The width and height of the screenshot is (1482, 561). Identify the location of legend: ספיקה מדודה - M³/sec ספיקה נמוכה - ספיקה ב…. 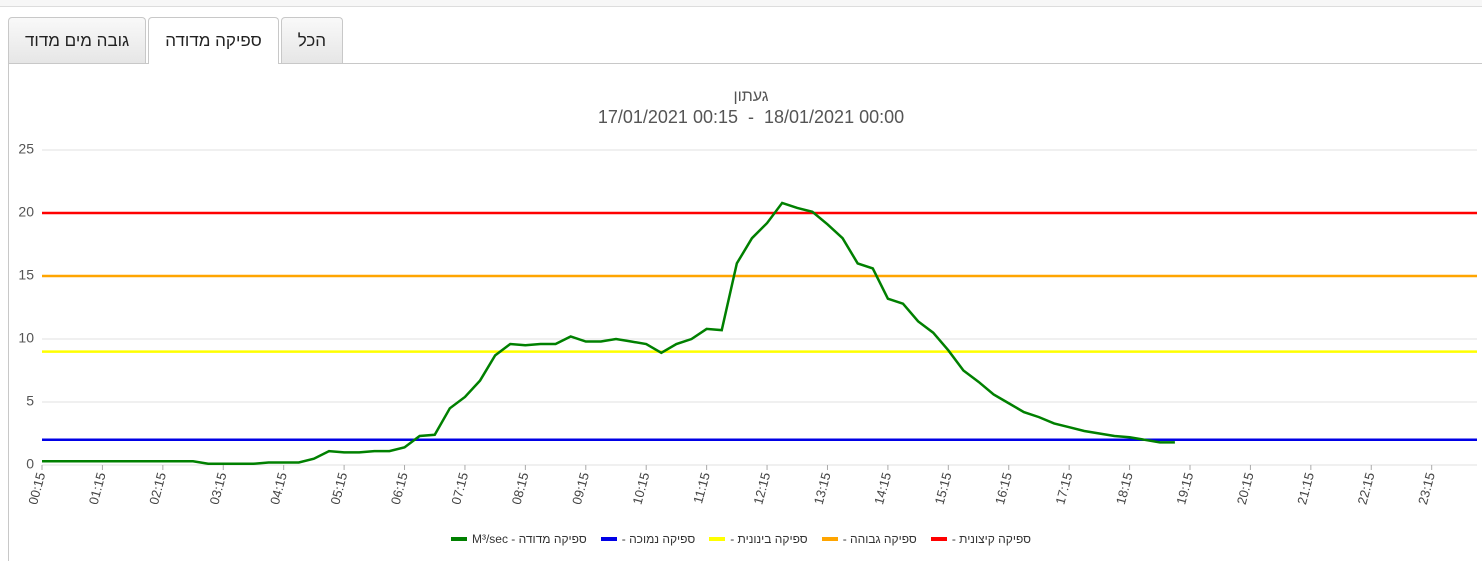
(741, 539).